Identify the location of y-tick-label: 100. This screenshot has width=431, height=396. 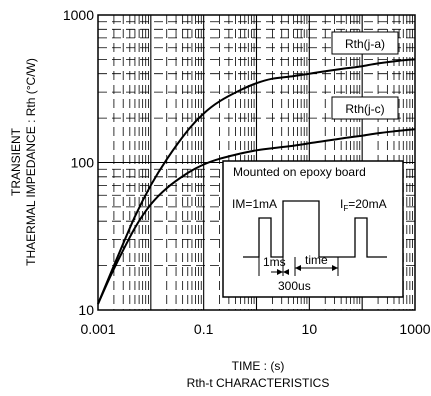
(83, 163).